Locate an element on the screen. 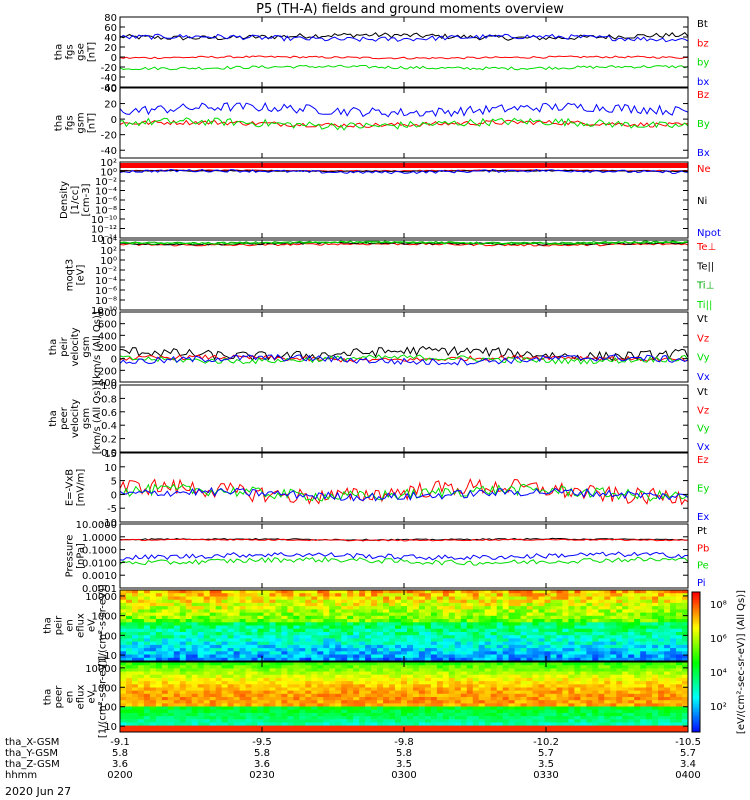  y-tick-label: 10⁻¹⁴ is located at coordinates (104, 239).